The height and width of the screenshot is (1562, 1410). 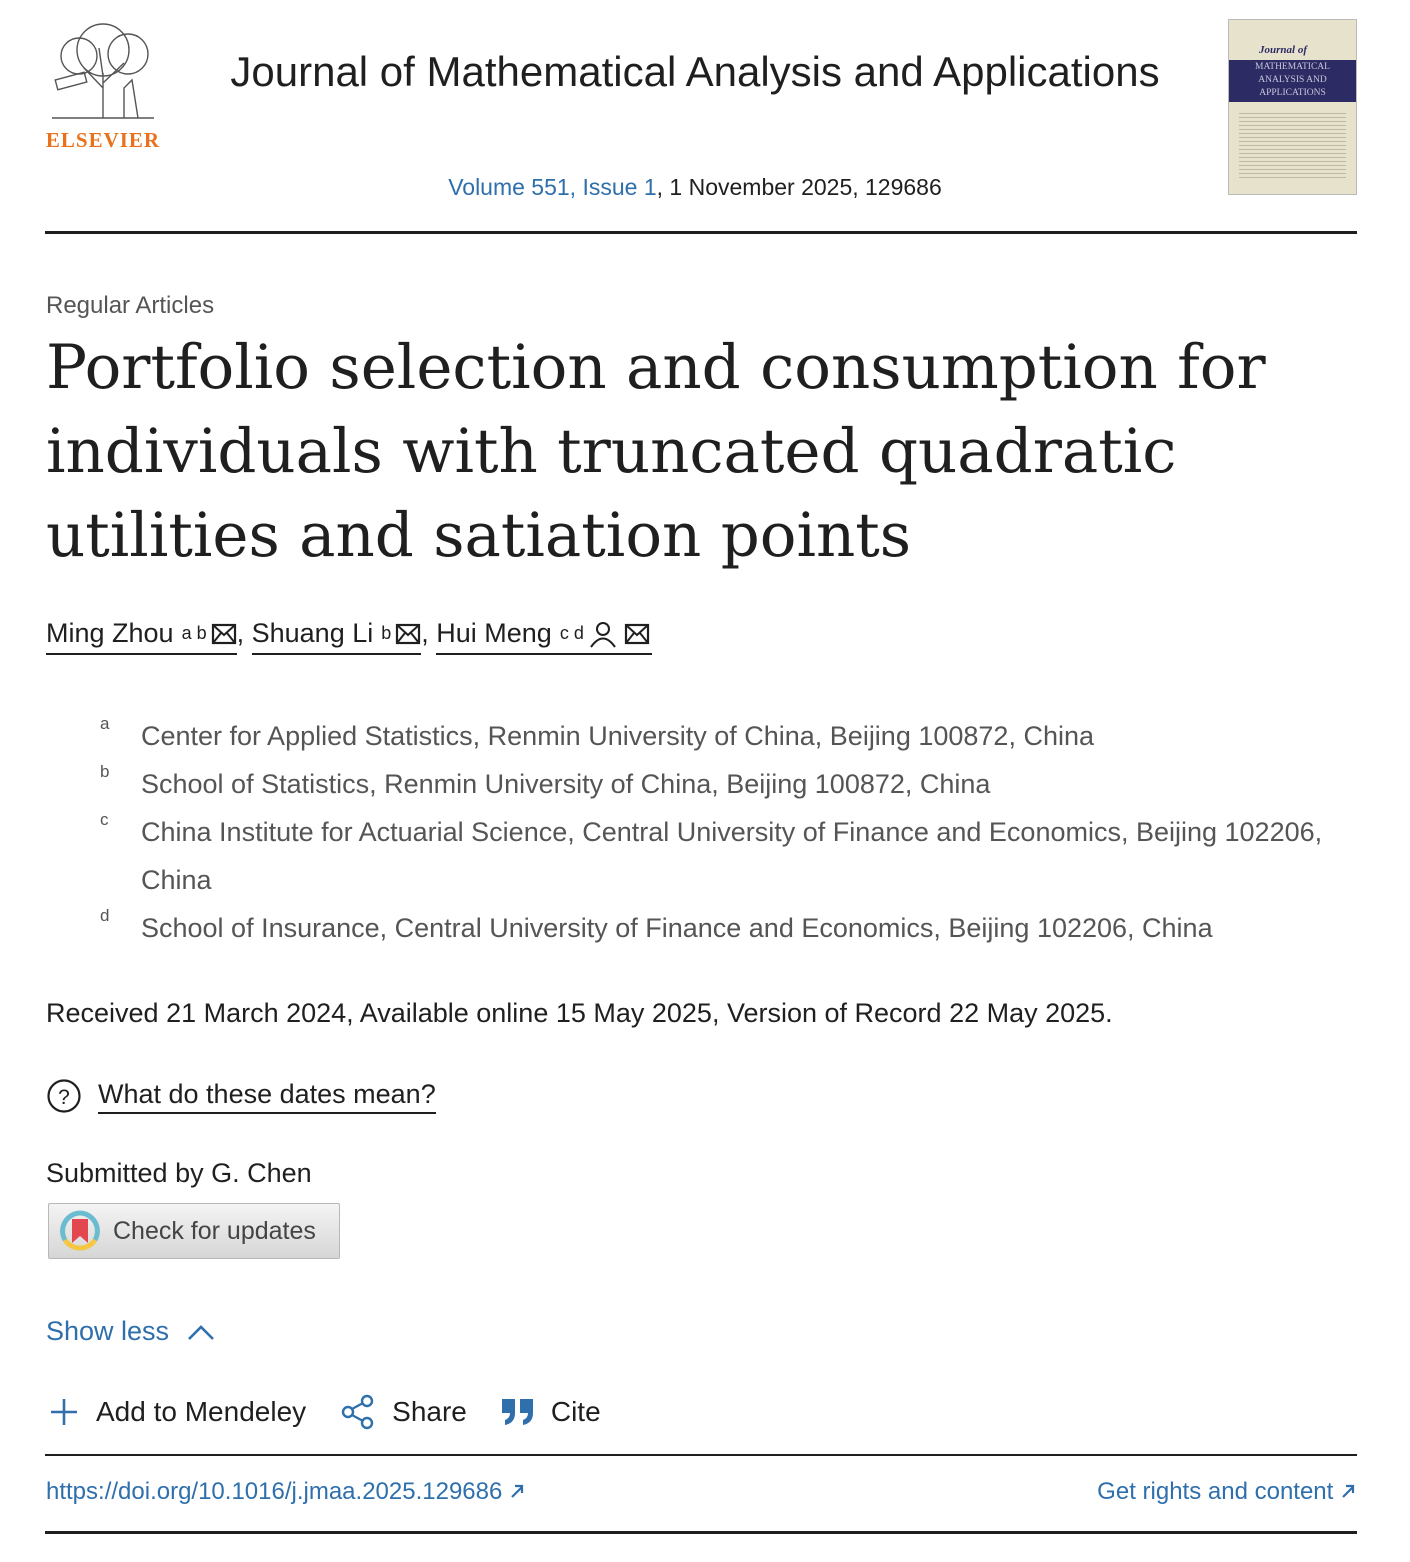 I want to click on cover-script-title: Journal of, so click(x=1283, y=50).